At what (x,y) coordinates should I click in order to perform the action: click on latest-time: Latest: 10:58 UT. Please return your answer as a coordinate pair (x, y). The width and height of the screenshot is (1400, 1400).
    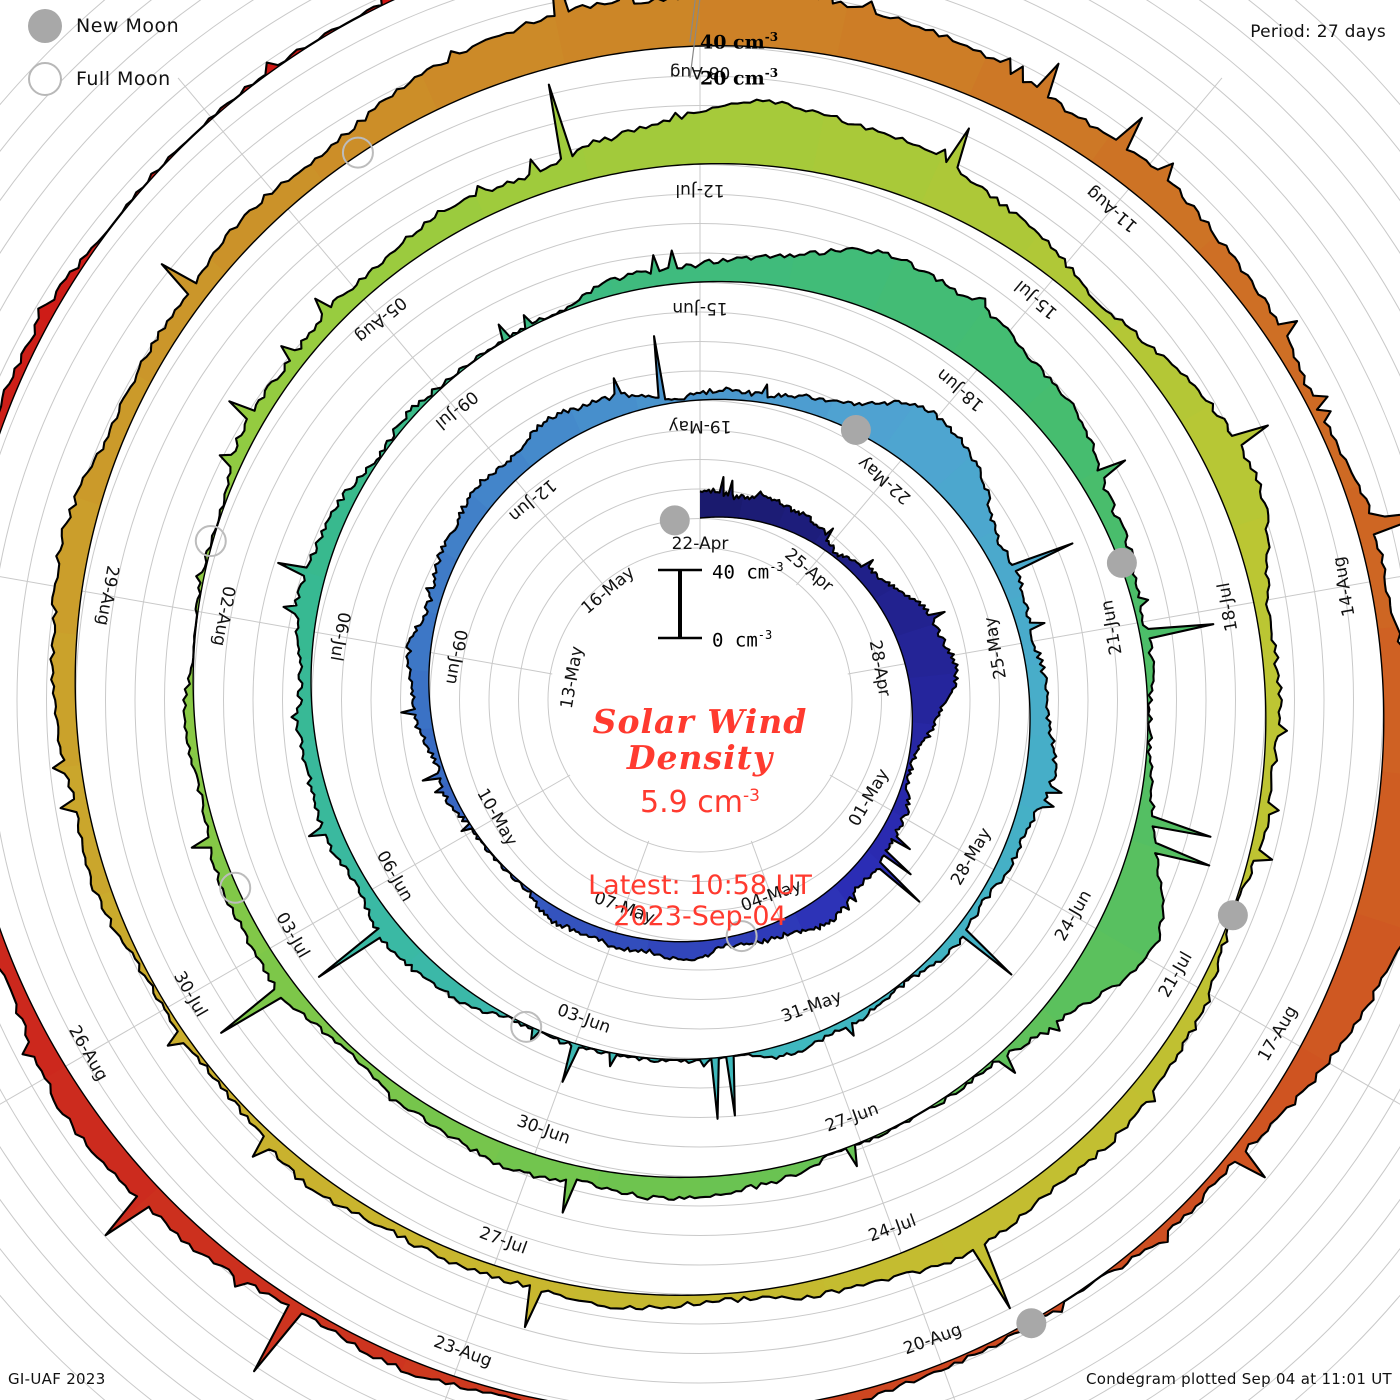
    Looking at the image, I should click on (700, 885).